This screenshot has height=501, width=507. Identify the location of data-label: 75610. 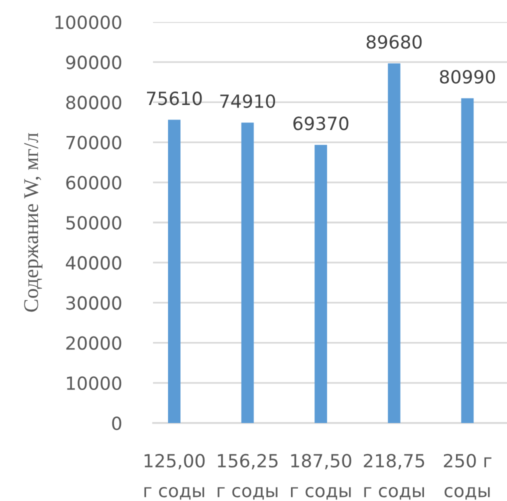
(174, 99).